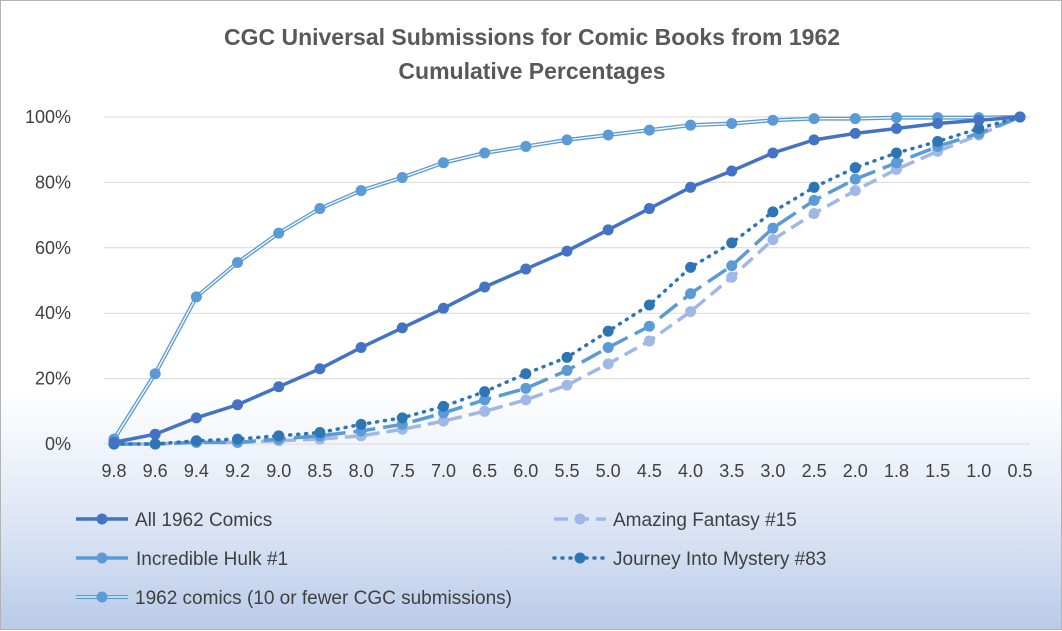 The width and height of the screenshot is (1062, 631). I want to click on y-tick-label: 80%, so click(53, 182).